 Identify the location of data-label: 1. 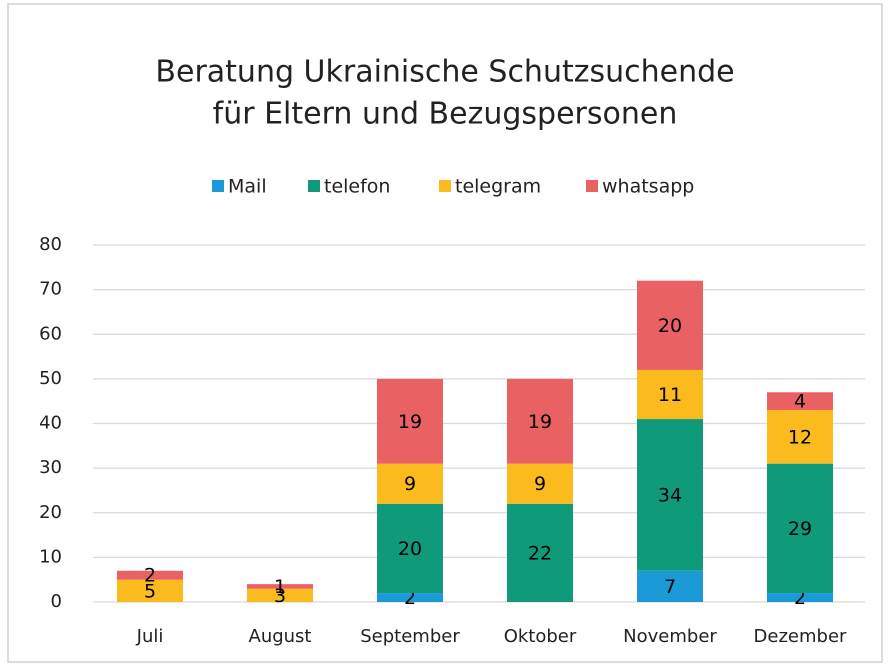
(280, 587).